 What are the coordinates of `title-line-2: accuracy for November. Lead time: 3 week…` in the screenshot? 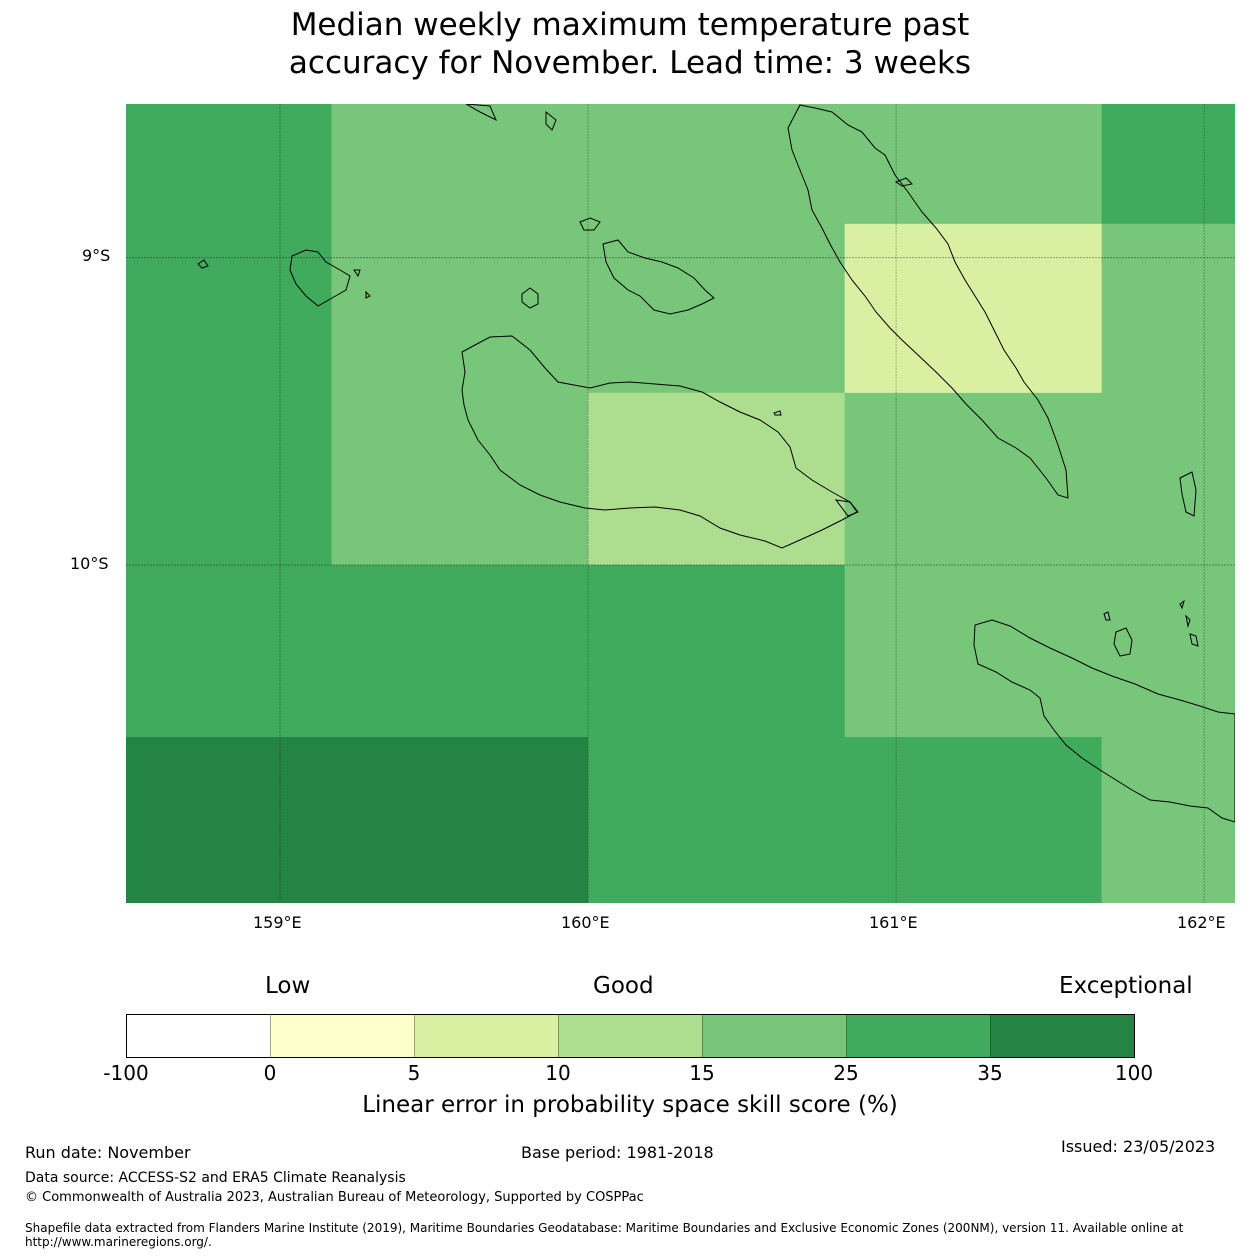 It's located at (630, 63).